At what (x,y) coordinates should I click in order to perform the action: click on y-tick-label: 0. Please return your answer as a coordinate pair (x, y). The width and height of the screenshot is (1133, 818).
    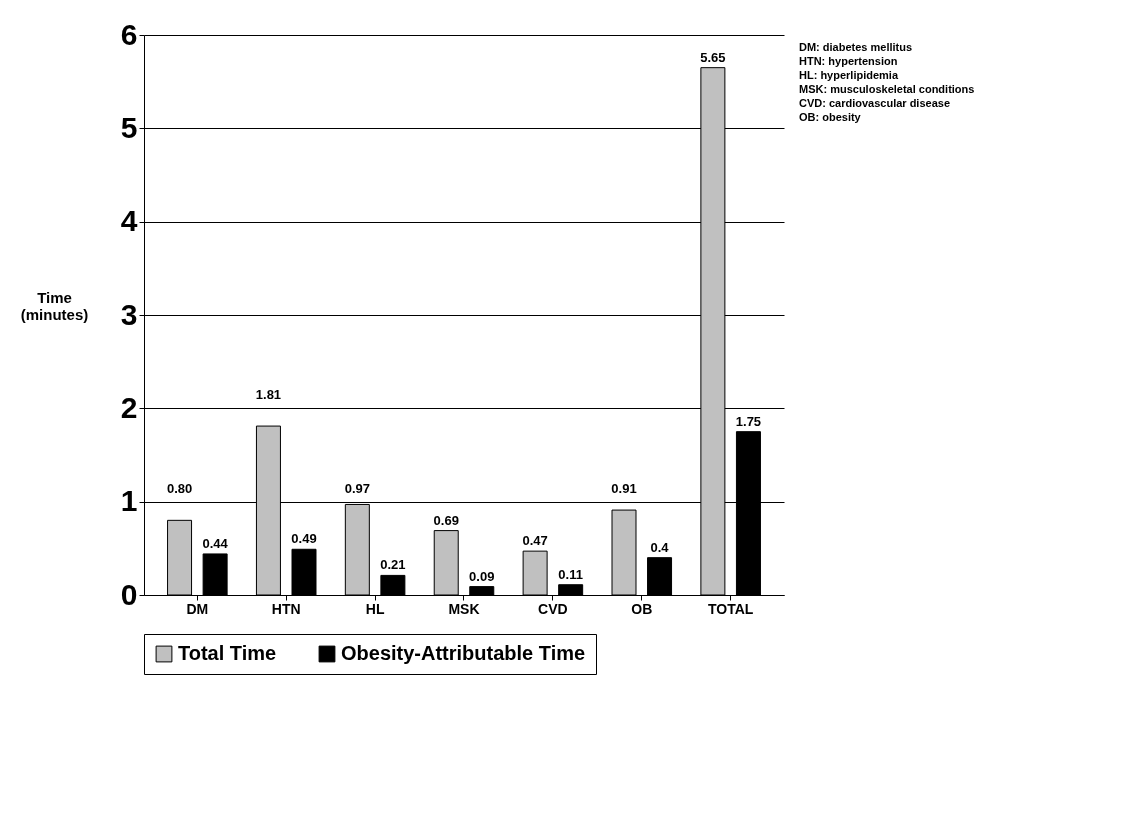
    Looking at the image, I should click on (129, 594).